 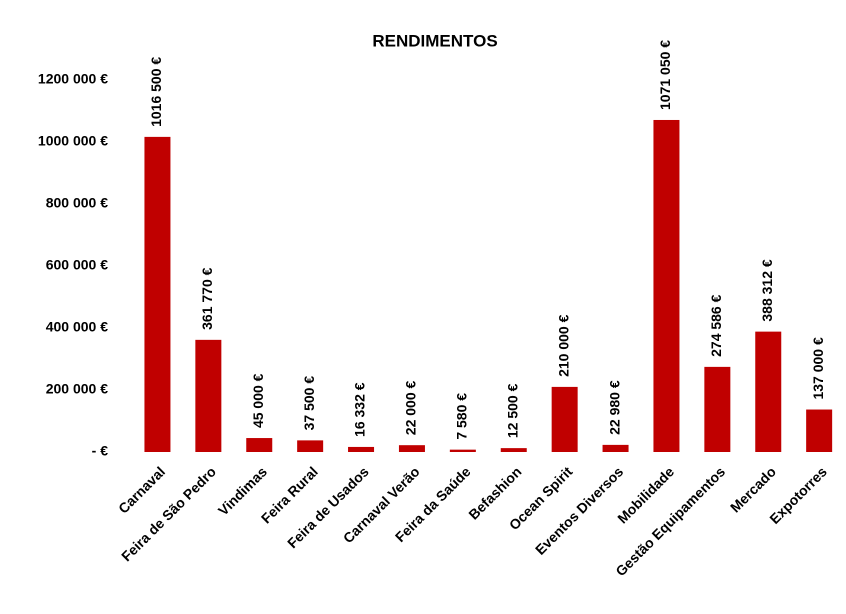 What do you see at coordinates (753, 489) in the screenshot?
I see `x-tick-label: Mercado` at bounding box center [753, 489].